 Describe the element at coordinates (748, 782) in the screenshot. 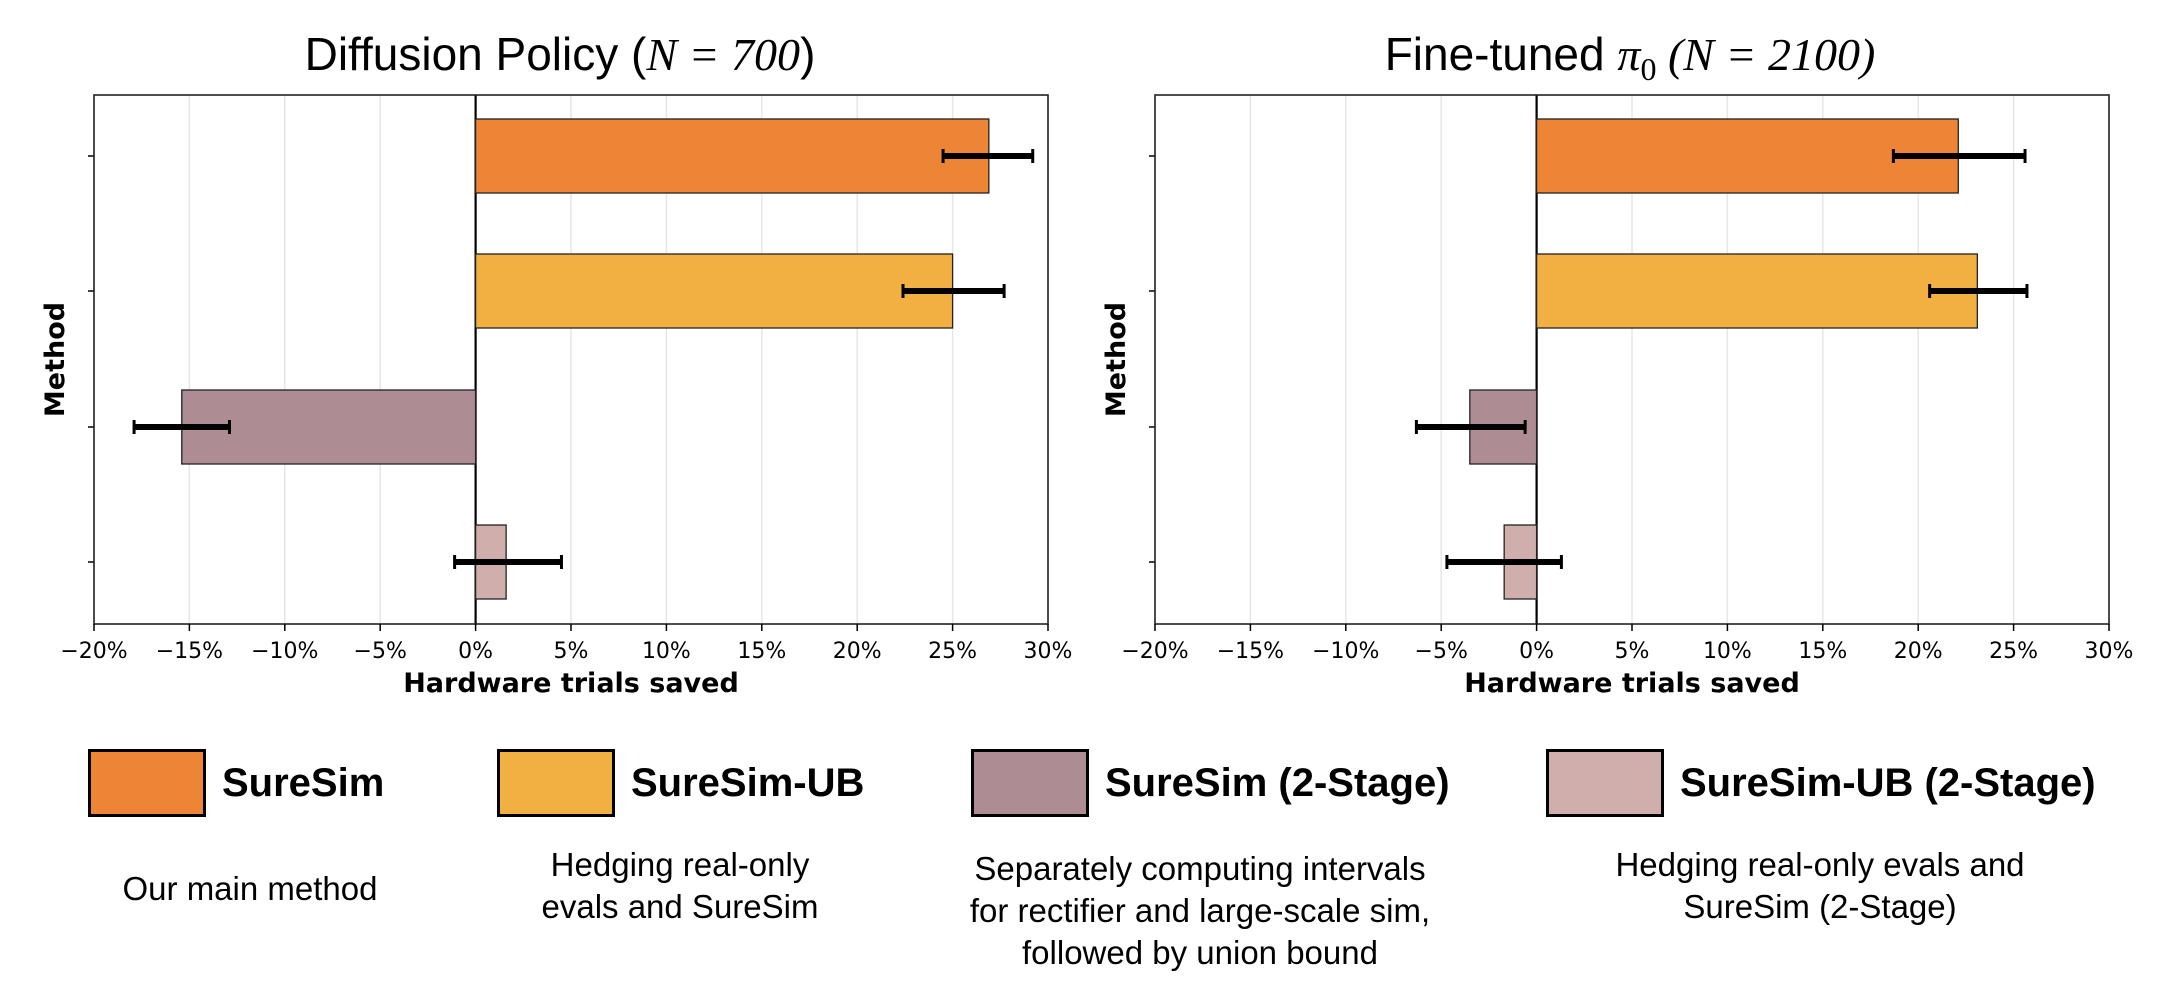

I see `legend-label-suresim-ub: SureSim-UB` at that location.